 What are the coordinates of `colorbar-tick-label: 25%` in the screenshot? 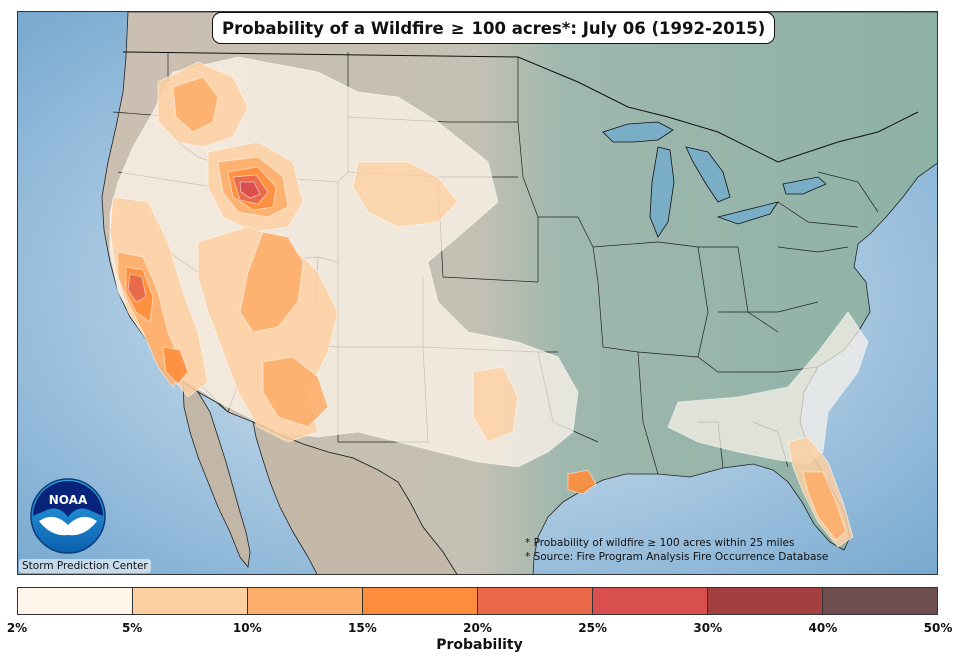 It's located at (592, 628).